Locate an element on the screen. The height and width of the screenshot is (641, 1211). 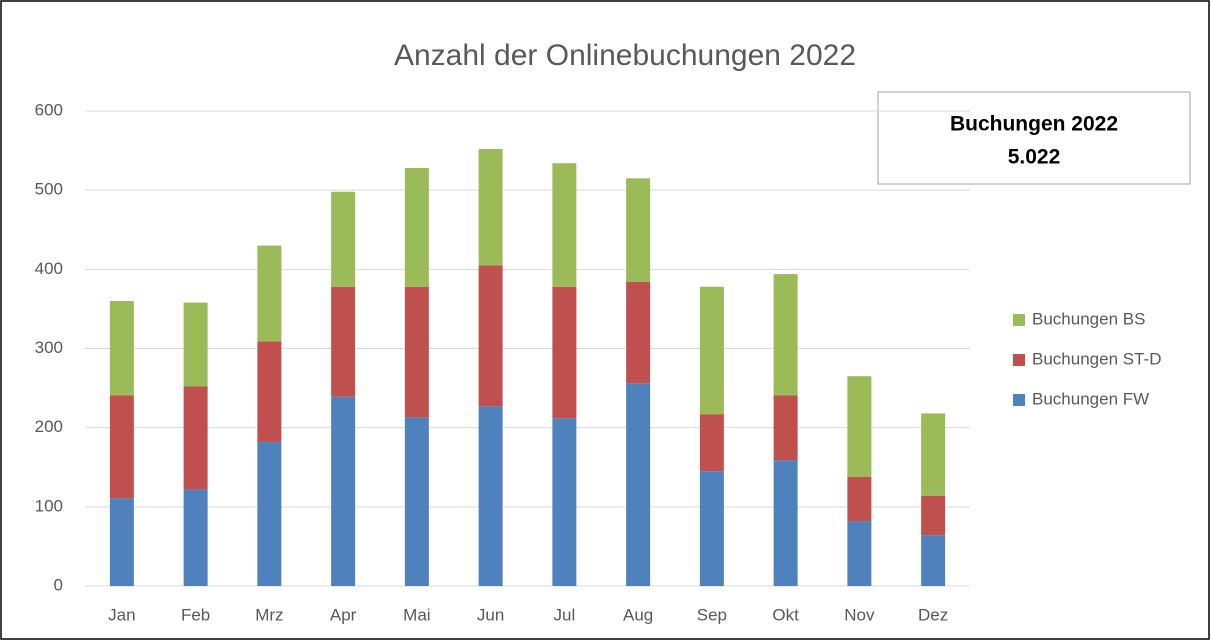
x-tick-label: Dez is located at coordinates (933, 614).